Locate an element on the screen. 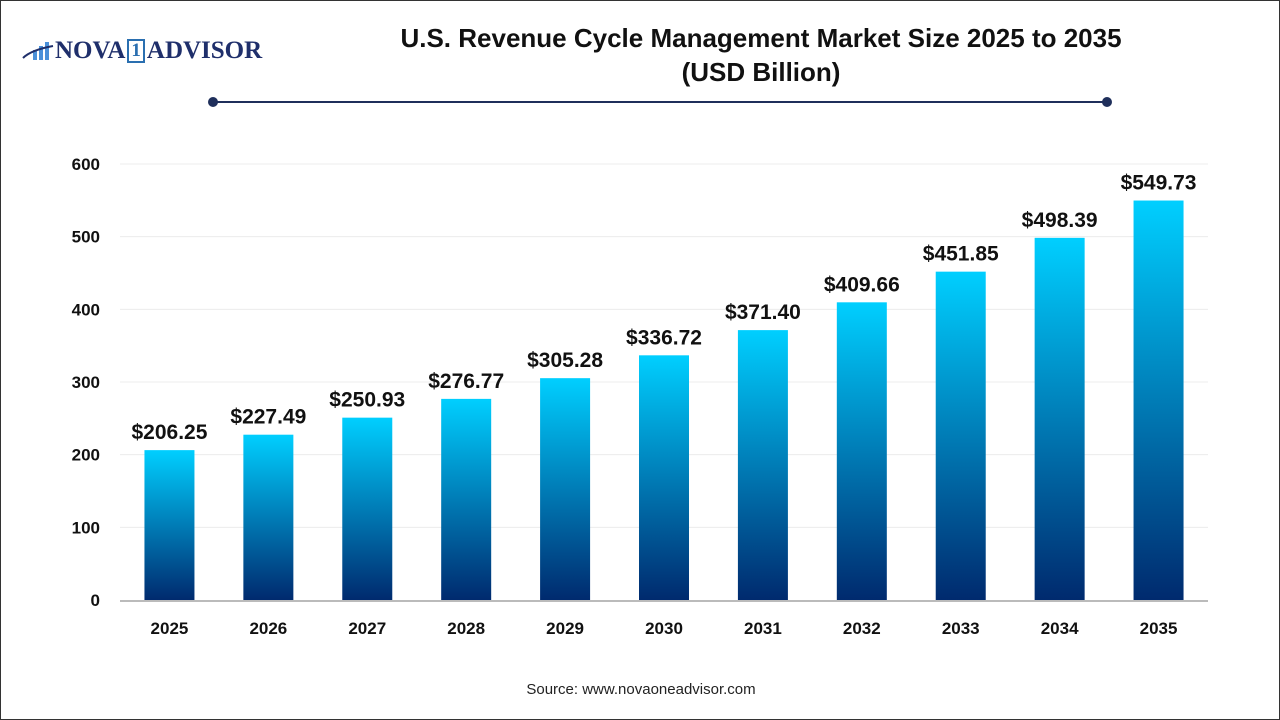  title-rule is located at coordinates (660, 102).